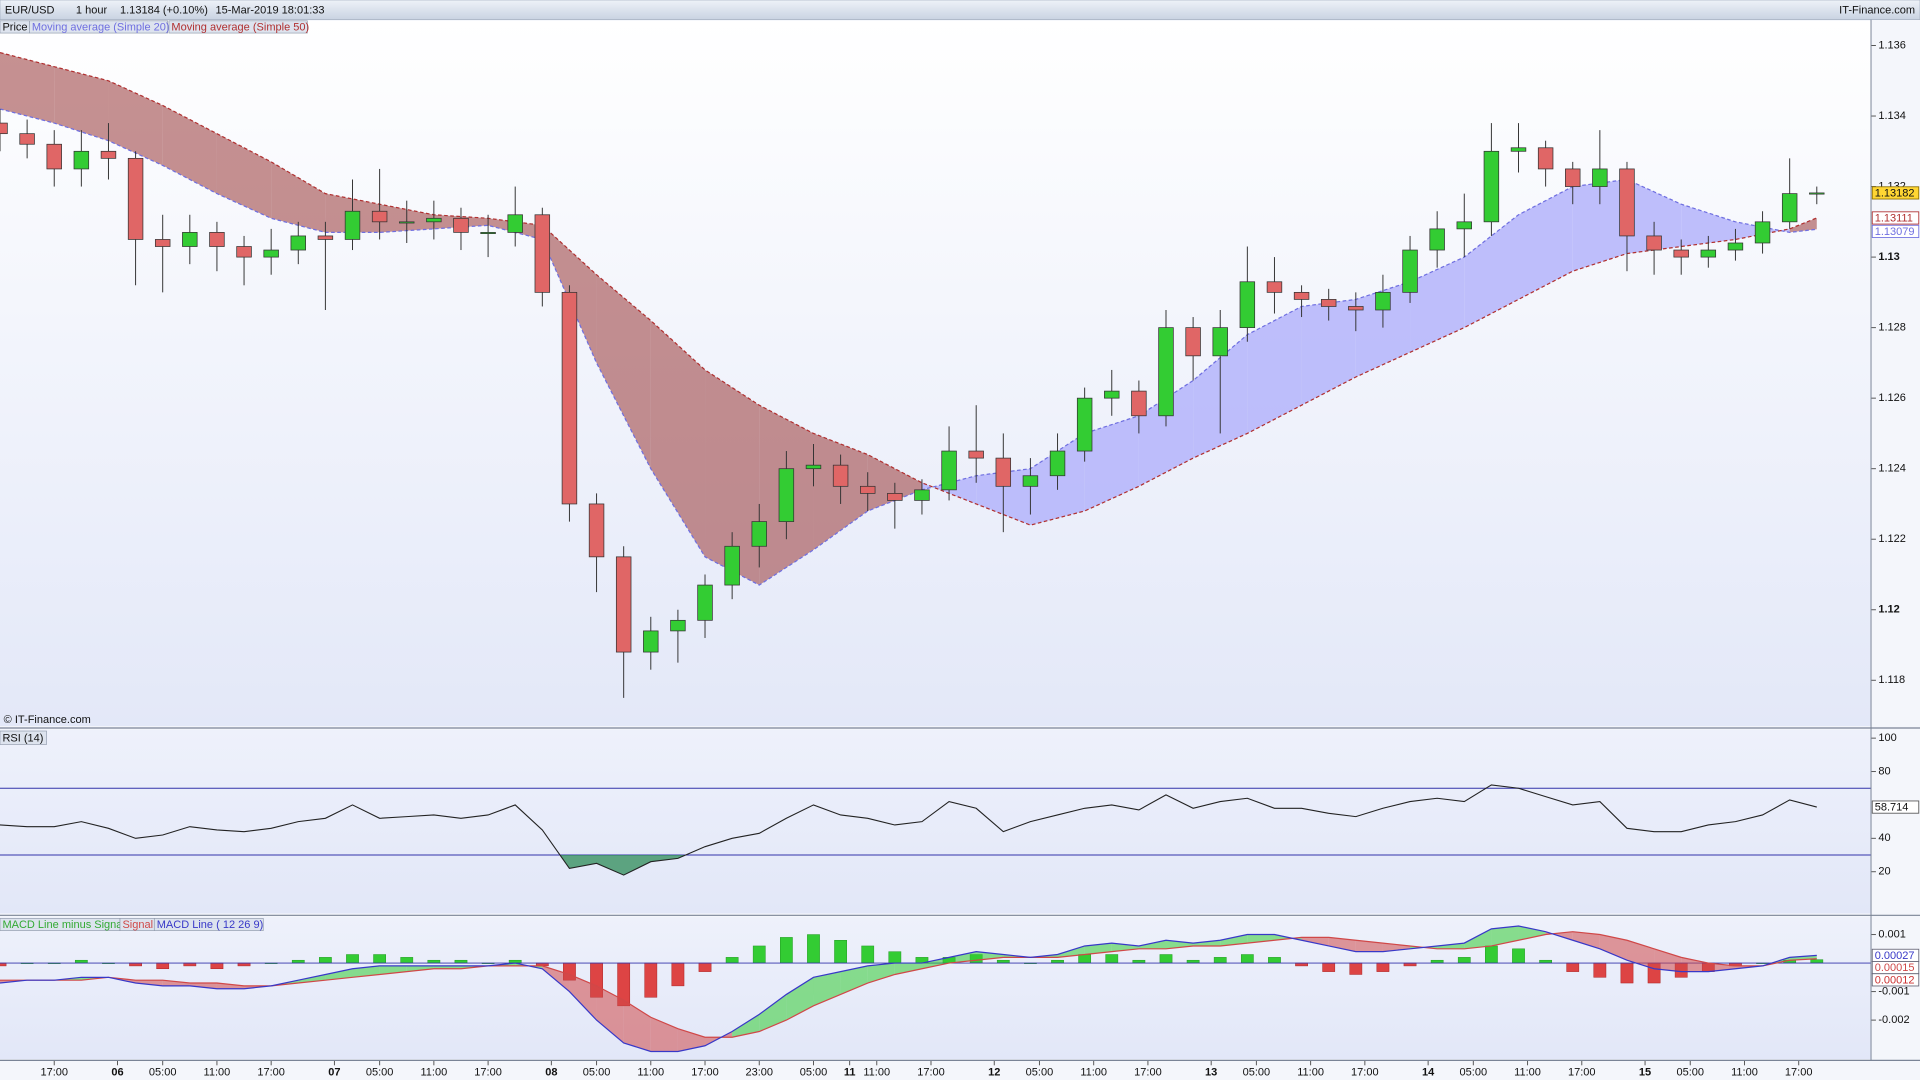 The height and width of the screenshot is (1085, 1920). What do you see at coordinates (1877, 10) in the screenshot?
I see `source: IT-Finance.com` at bounding box center [1877, 10].